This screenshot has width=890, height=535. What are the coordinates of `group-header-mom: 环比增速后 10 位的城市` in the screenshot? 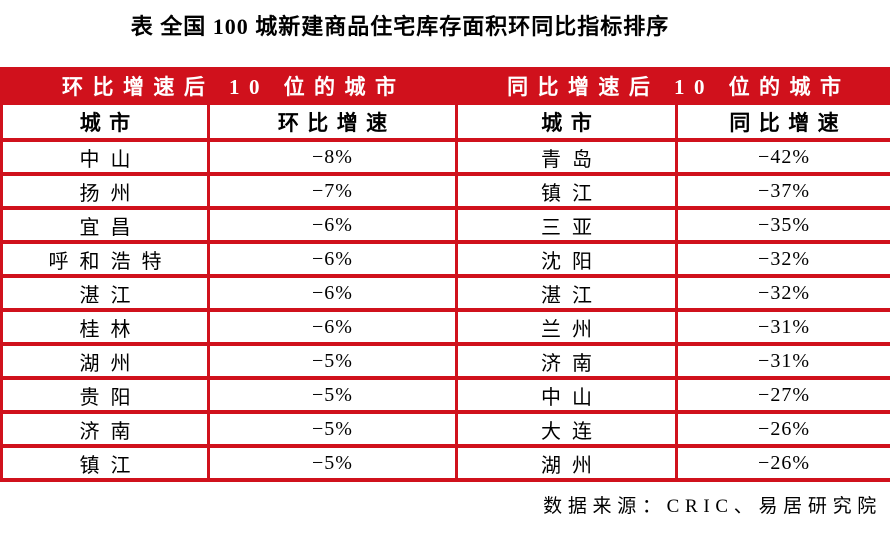 It's located at (229, 86).